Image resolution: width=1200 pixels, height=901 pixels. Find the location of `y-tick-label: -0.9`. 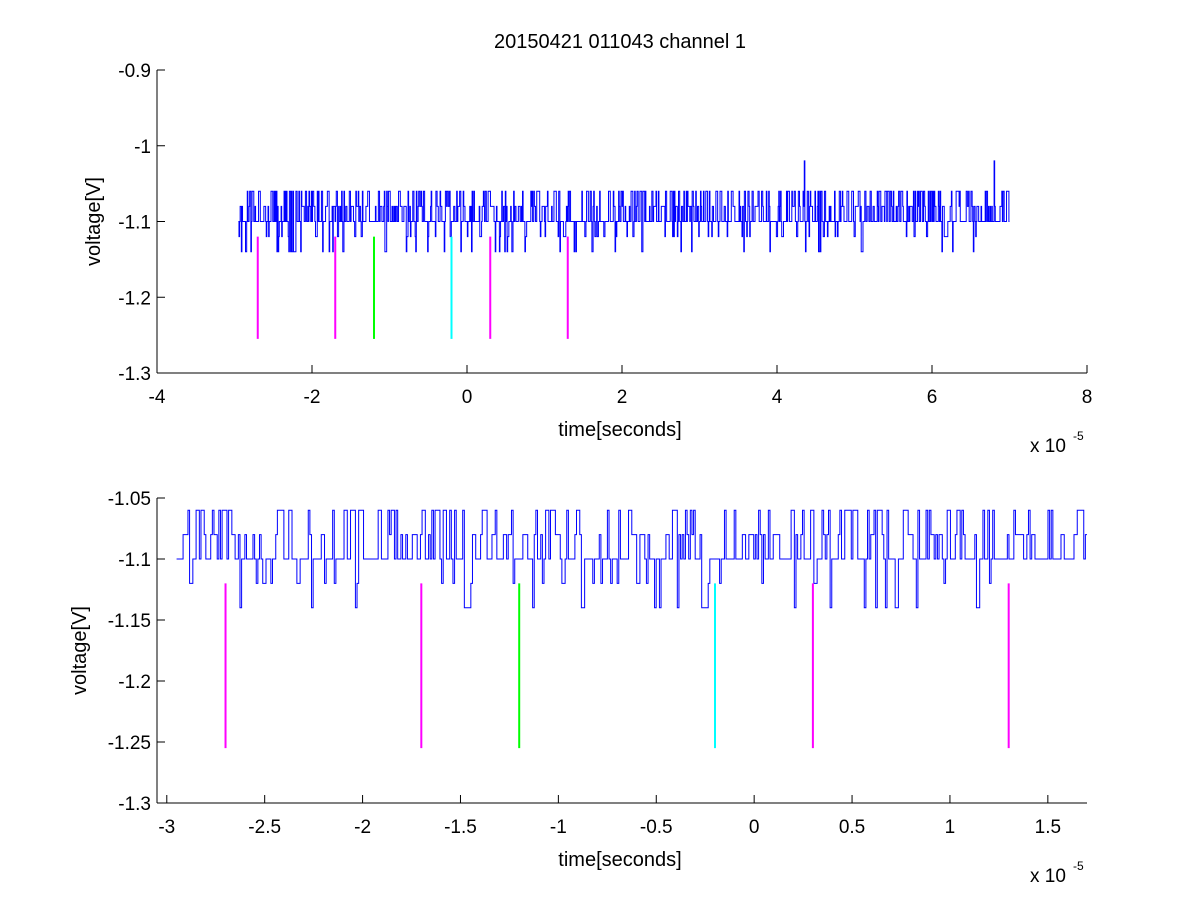

y-tick-label: -0.9 is located at coordinates (134, 71).